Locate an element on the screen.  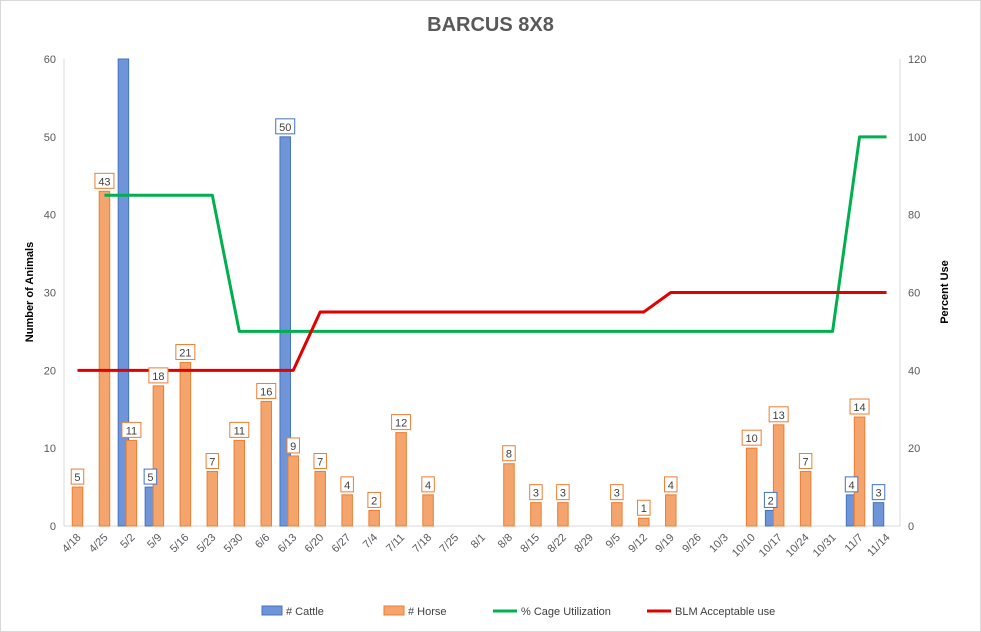
x-tick-label: 9/12 is located at coordinates (638, 544).